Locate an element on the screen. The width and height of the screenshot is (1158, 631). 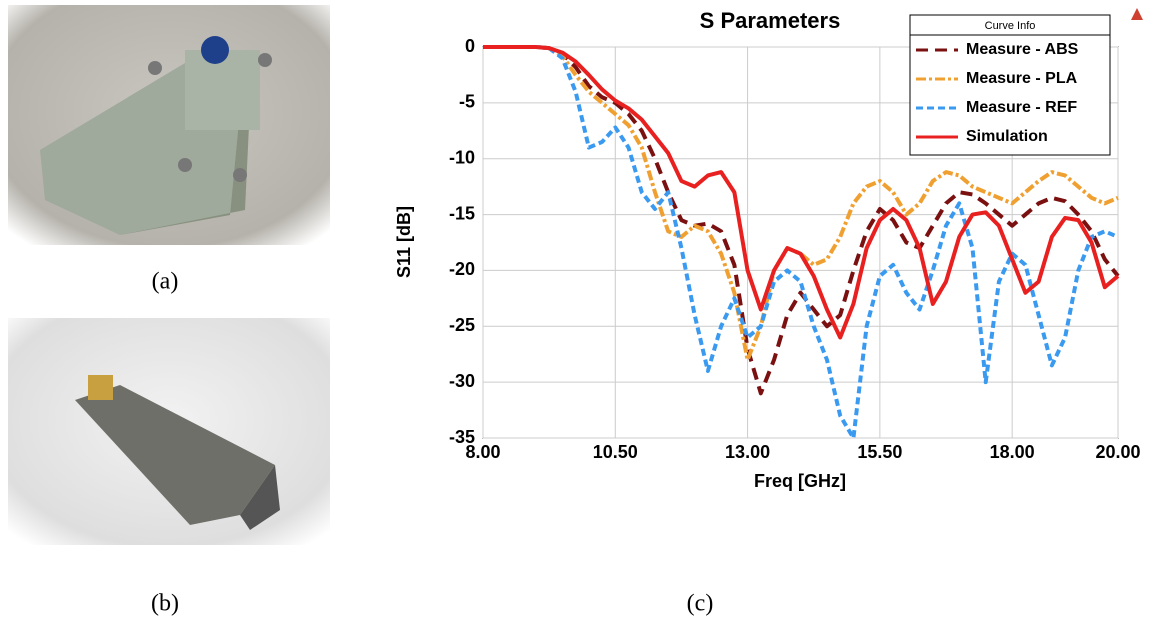
y-tick-label: 0 is located at coordinates (470, 46).